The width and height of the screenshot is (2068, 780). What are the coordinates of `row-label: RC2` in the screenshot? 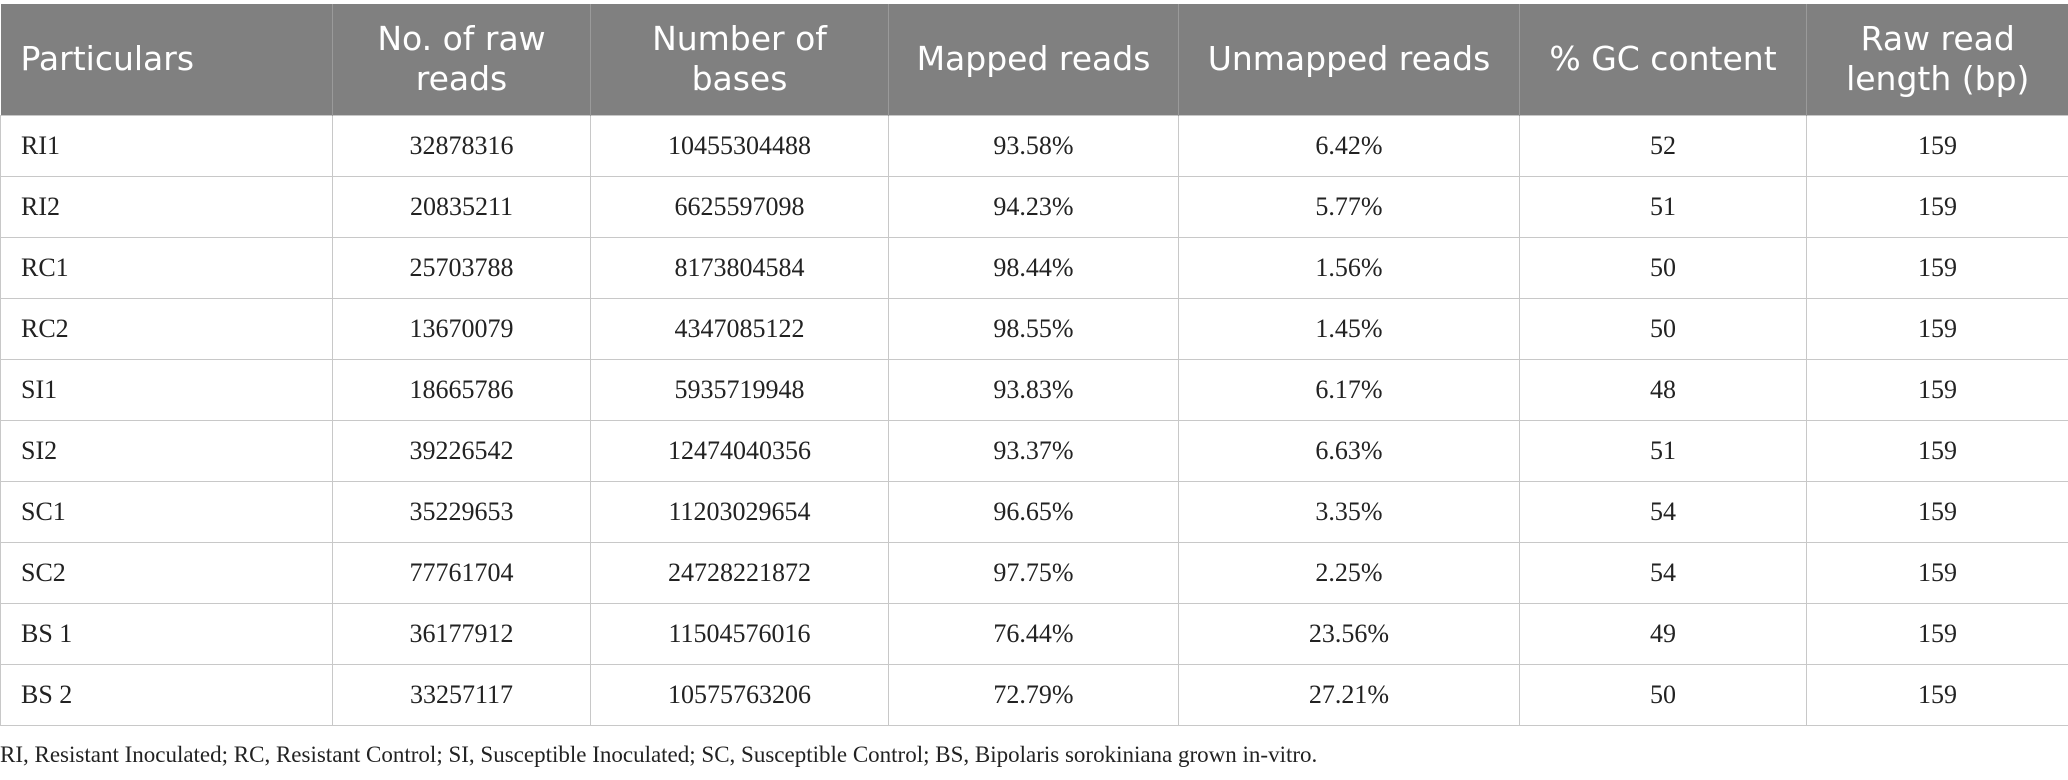 It's located at (166, 328).